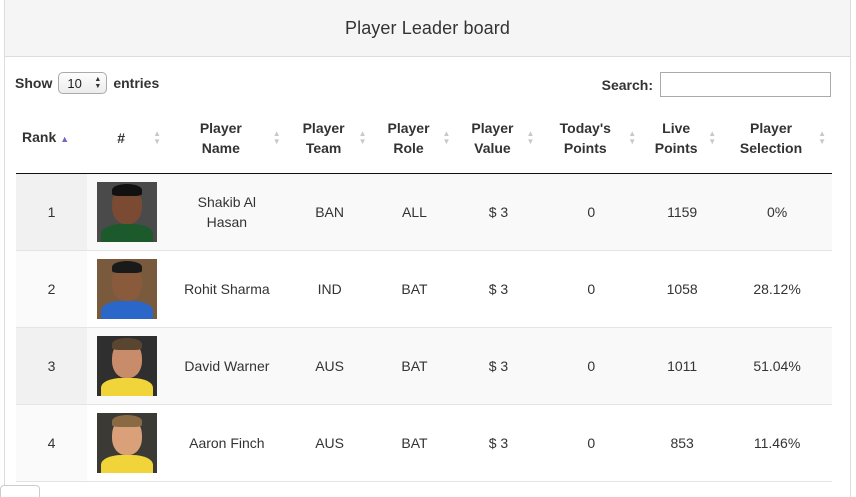 This screenshot has width=856, height=497. I want to click on column-header-live-points: Live Points ▲ ▼, so click(682, 139).